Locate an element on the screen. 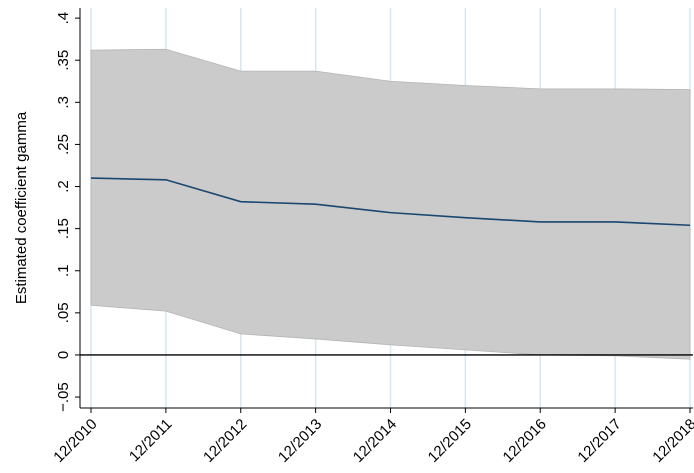 The height and width of the screenshot is (473, 694). x-tick-label: 12/2015 is located at coordinates (450, 441).